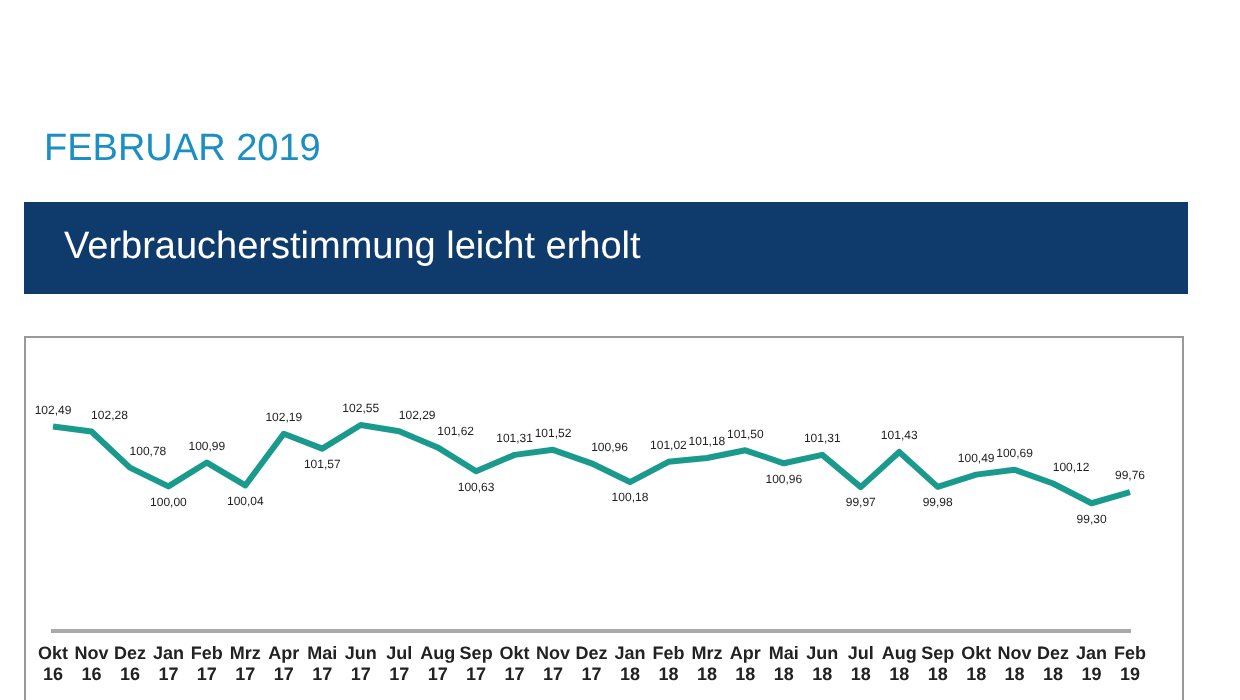 Image resolution: width=1240 pixels, height=700 pixels. What do you see at coordinates (707, 663) in the screenshot?
I see `x-tick-label: Mrz 18` at bounding box center [707, 663].